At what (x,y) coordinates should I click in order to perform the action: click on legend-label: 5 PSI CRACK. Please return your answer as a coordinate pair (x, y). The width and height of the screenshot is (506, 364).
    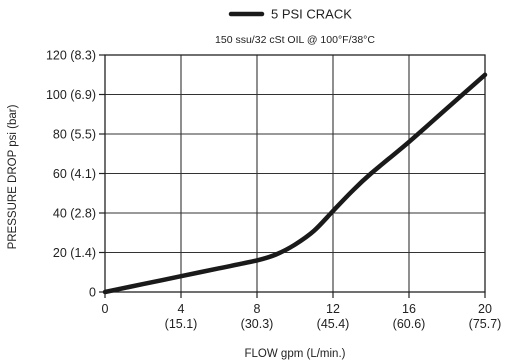
    Looking at the image, I should click on (311, 14).